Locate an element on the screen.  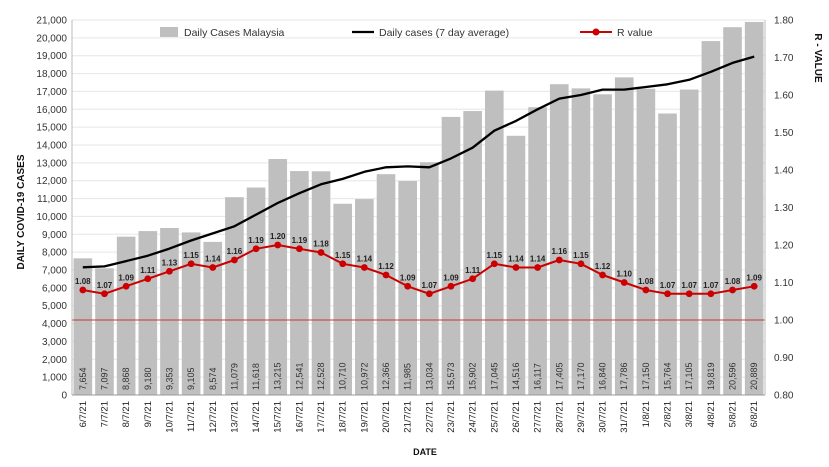
y-tick-label: 12,000 is located at coordinates (51, 181).